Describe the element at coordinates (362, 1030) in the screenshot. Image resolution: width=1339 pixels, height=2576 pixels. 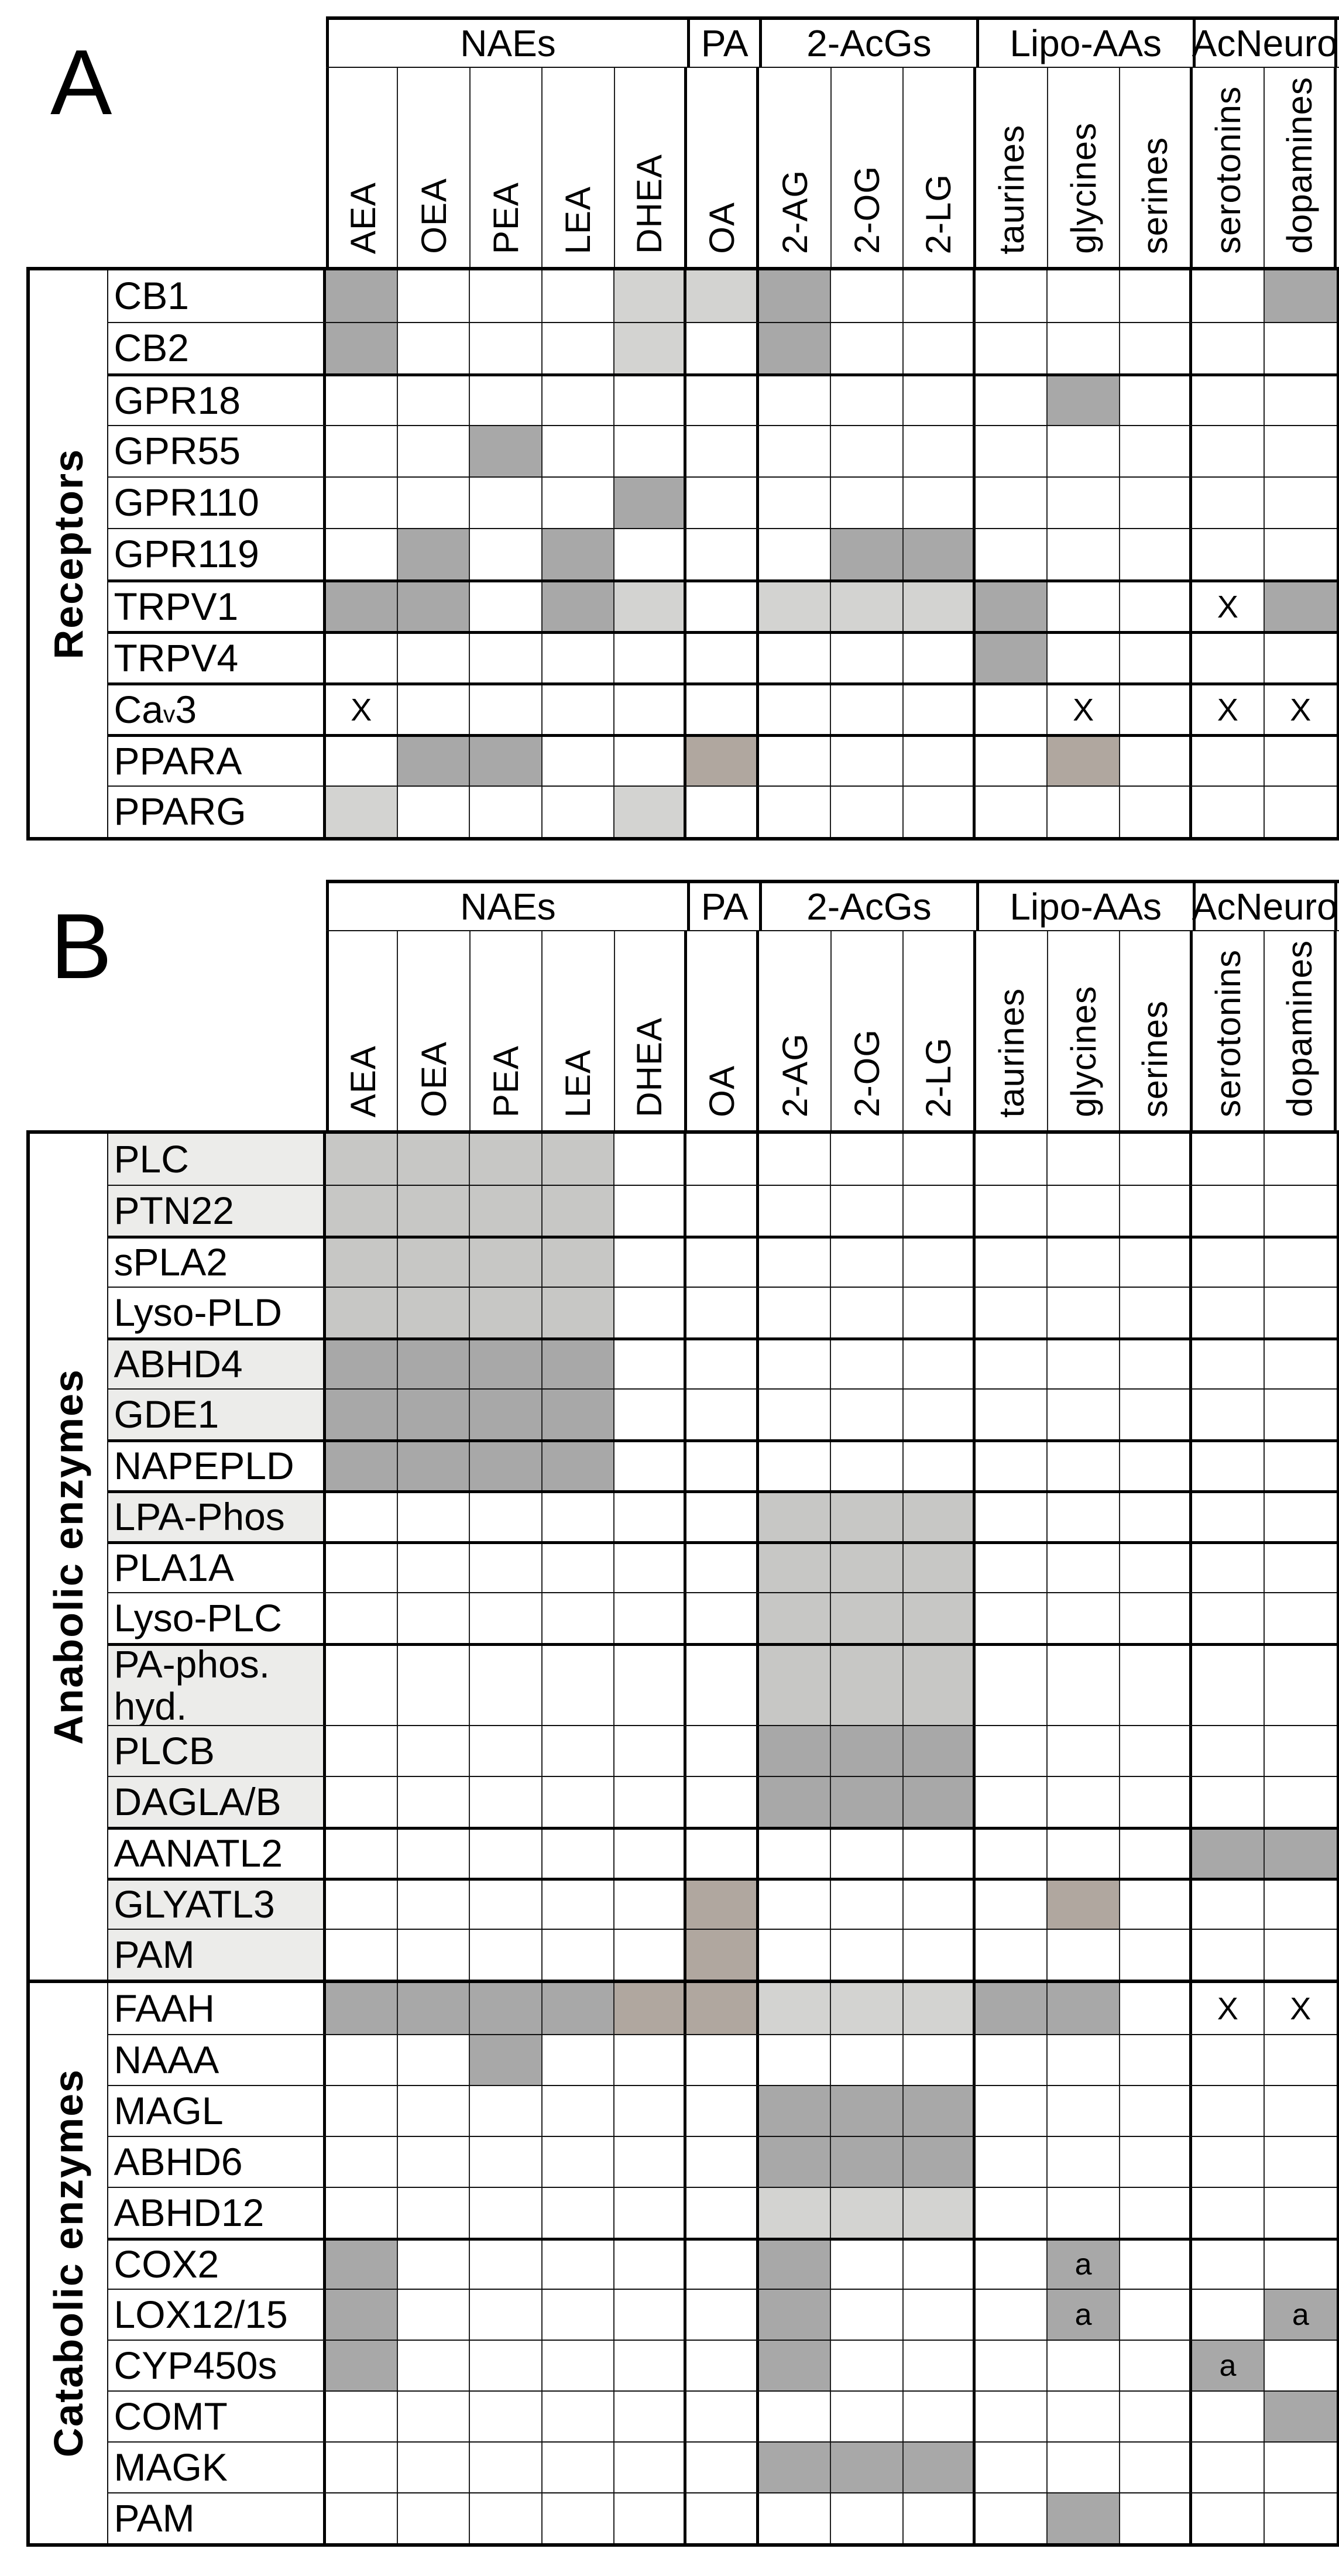
I see `column-label-cell: AEA` at that location.